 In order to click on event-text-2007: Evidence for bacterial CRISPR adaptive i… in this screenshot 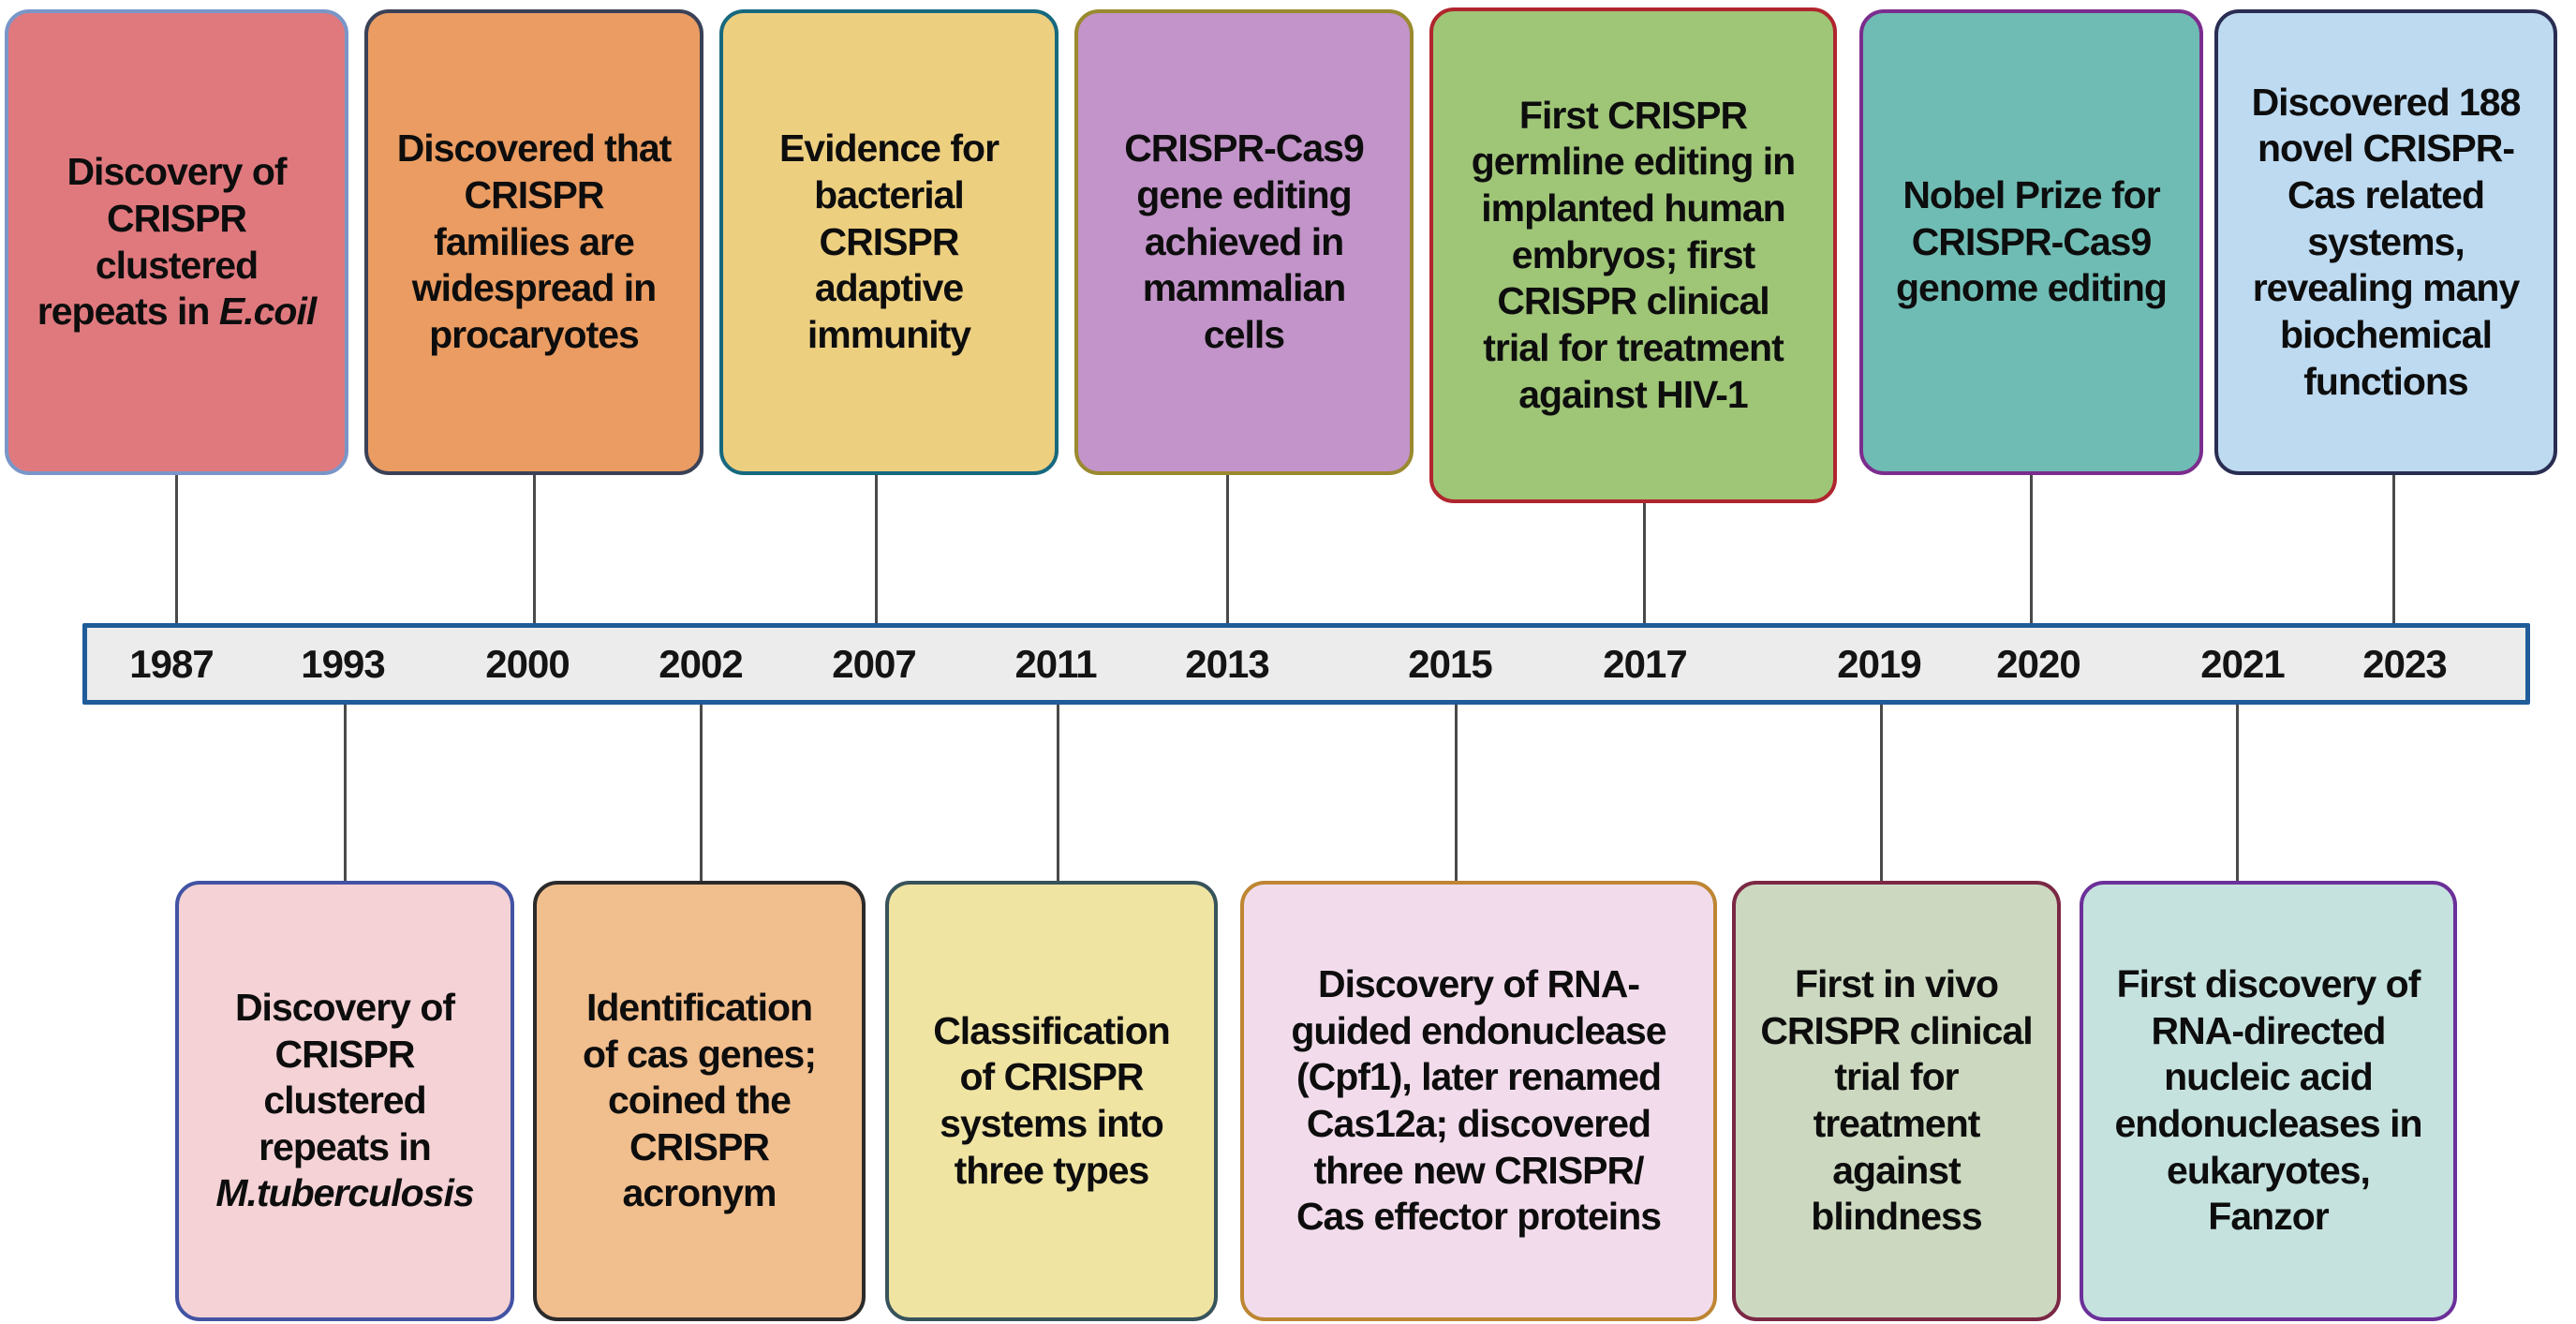, I will do `click(889, 241)`.